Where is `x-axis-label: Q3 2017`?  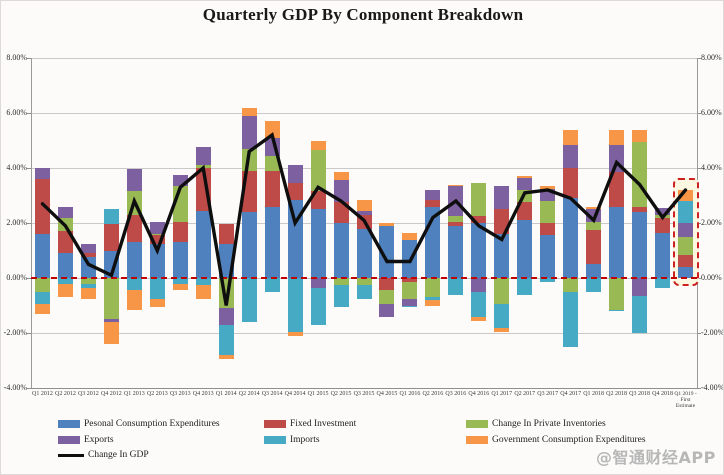 x-axis-label: Q3 2017 is located at coordinates (548, 394).